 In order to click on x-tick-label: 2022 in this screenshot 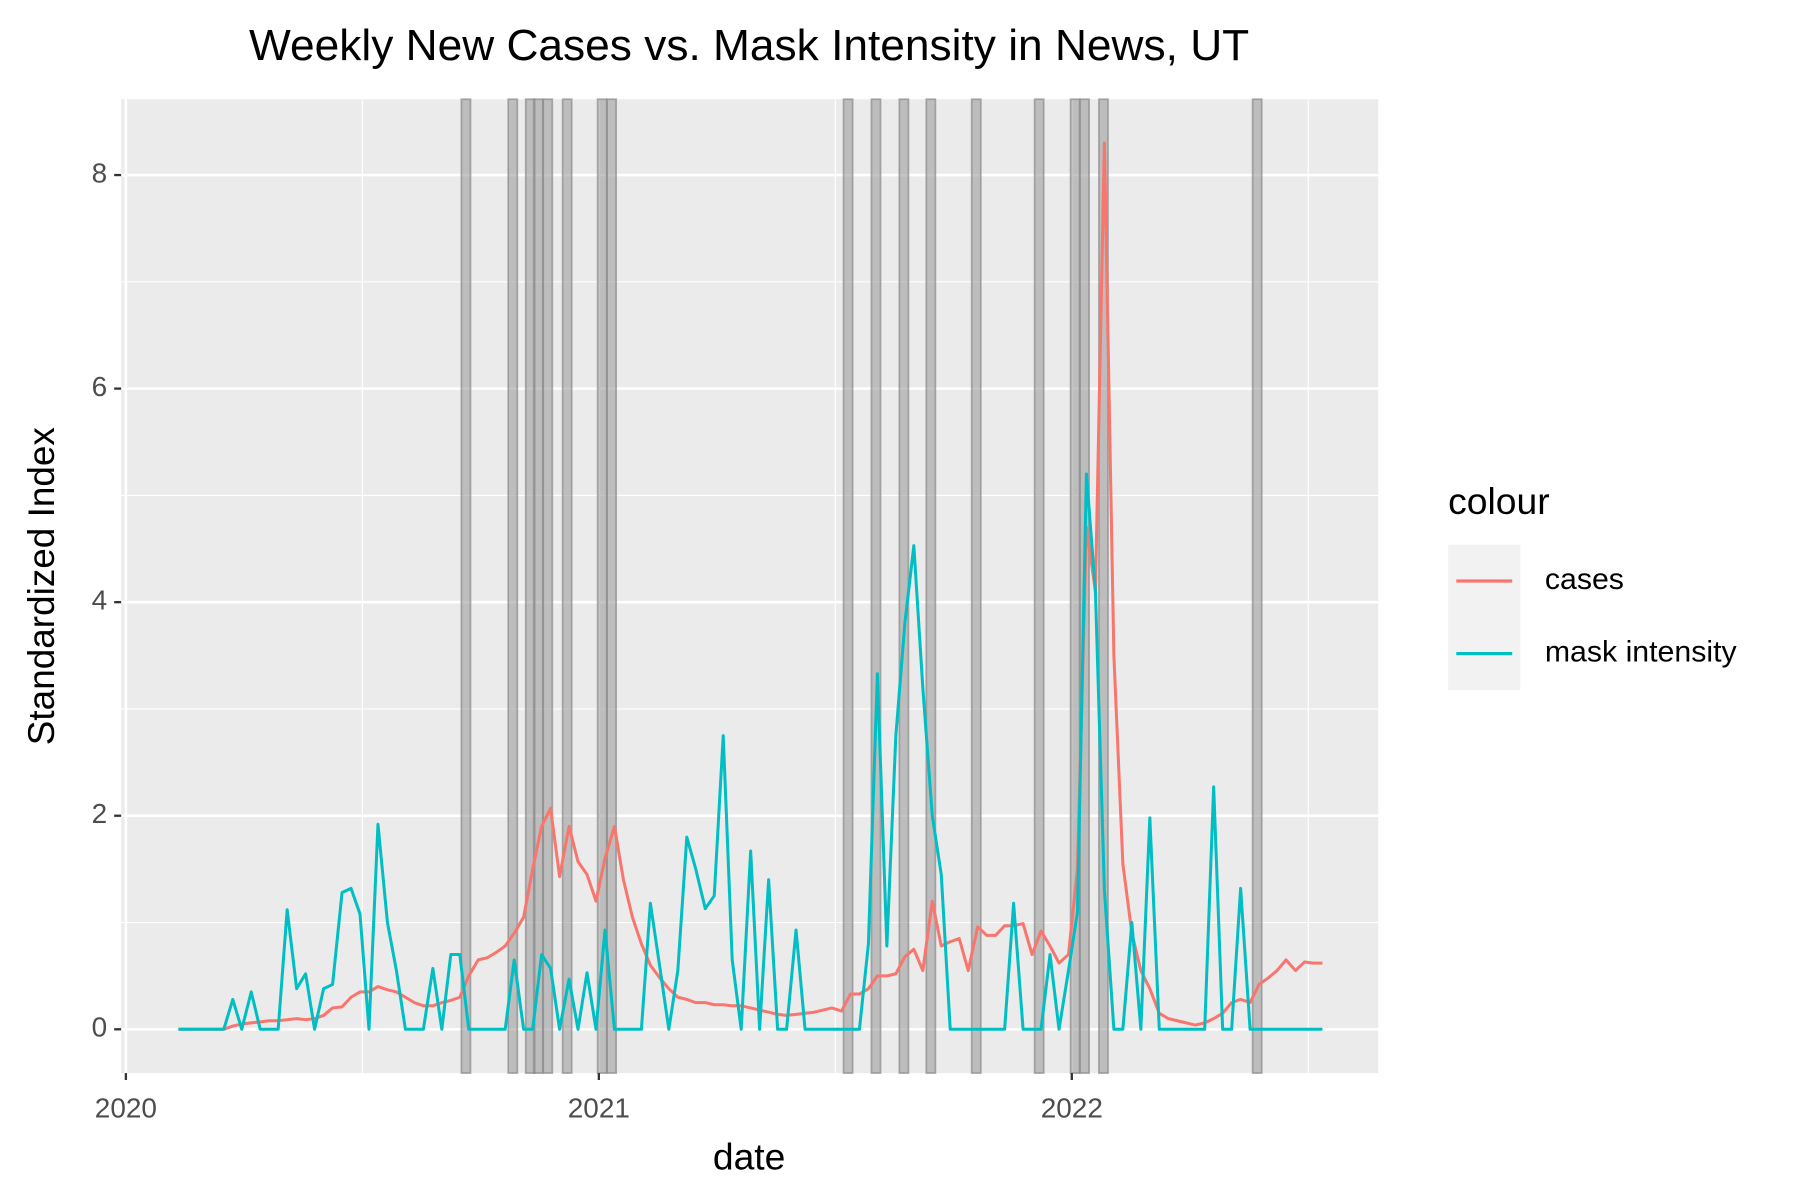, I will do `click(1072, 1107)`.